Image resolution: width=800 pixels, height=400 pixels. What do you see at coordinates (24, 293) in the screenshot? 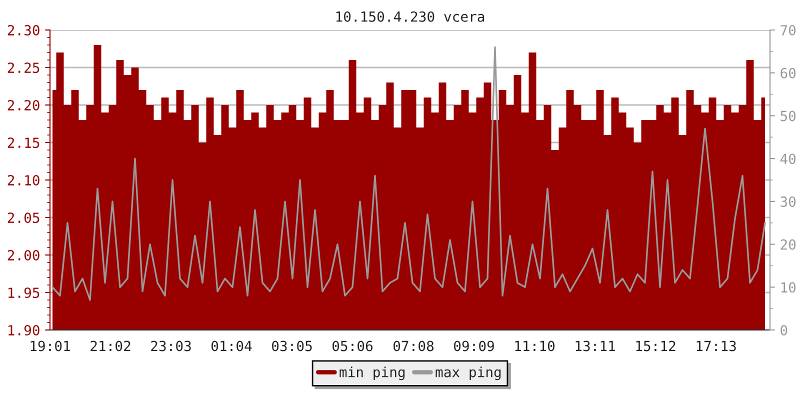
I see `y-tick-label: 1.95` at bounding box center [24, 293].